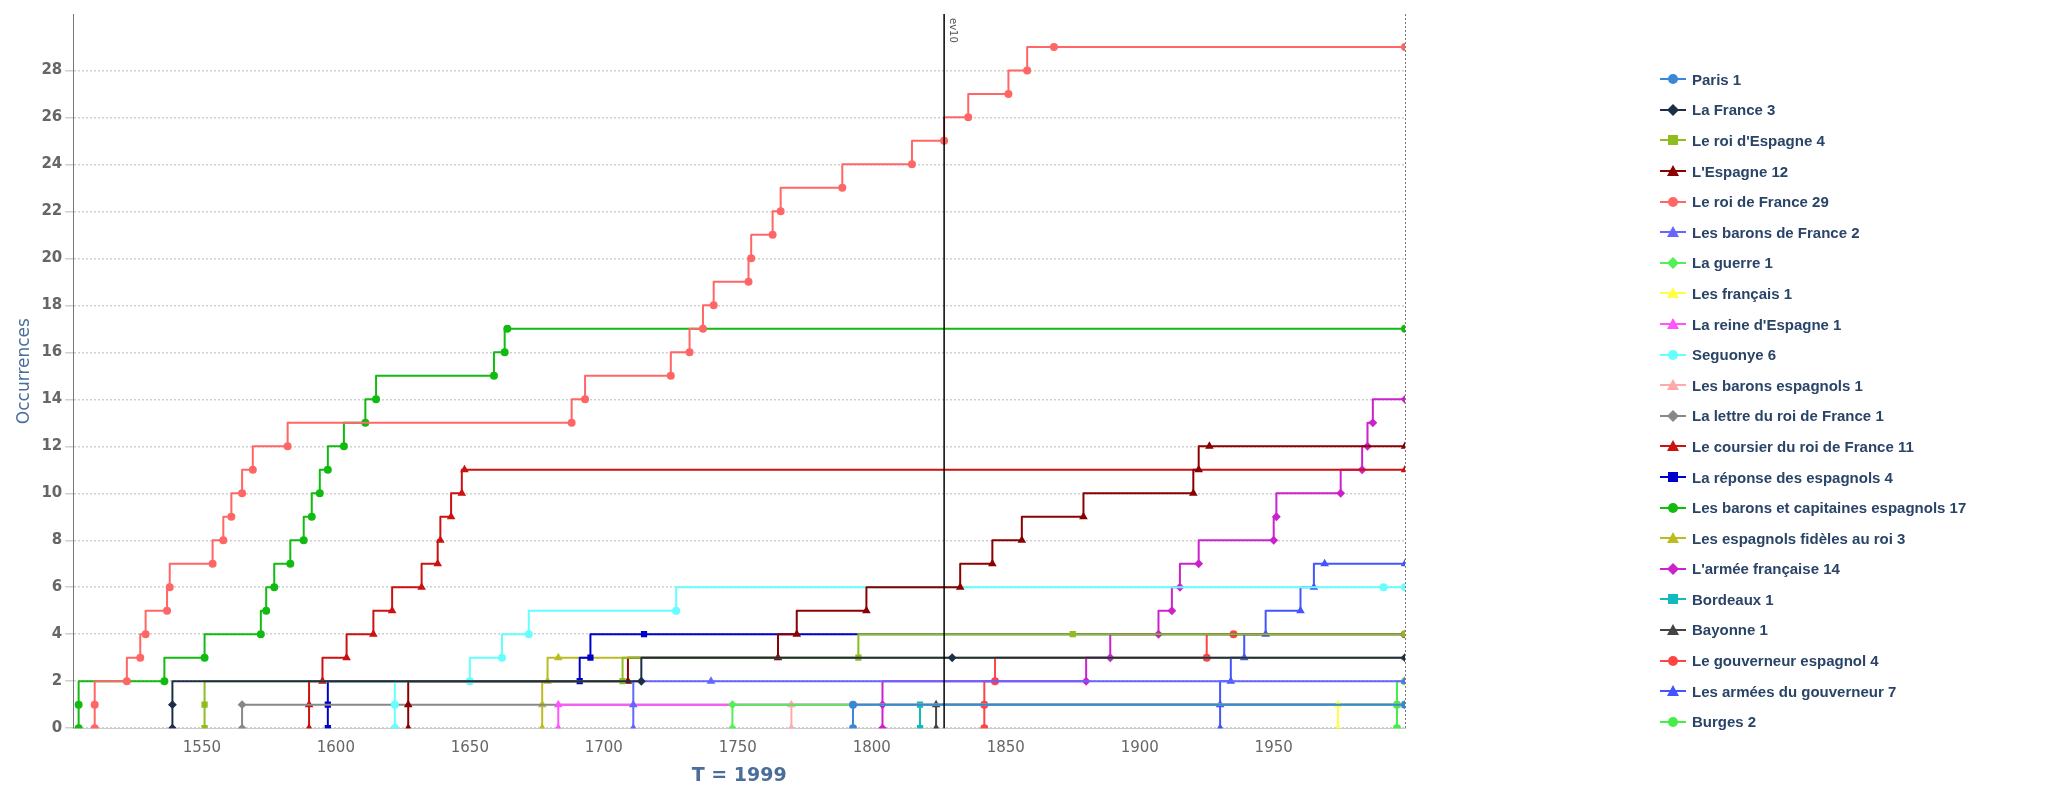 This screenshot has height=795, width=2072. I want to click on y-tick-label: 12, so click(52, 445).